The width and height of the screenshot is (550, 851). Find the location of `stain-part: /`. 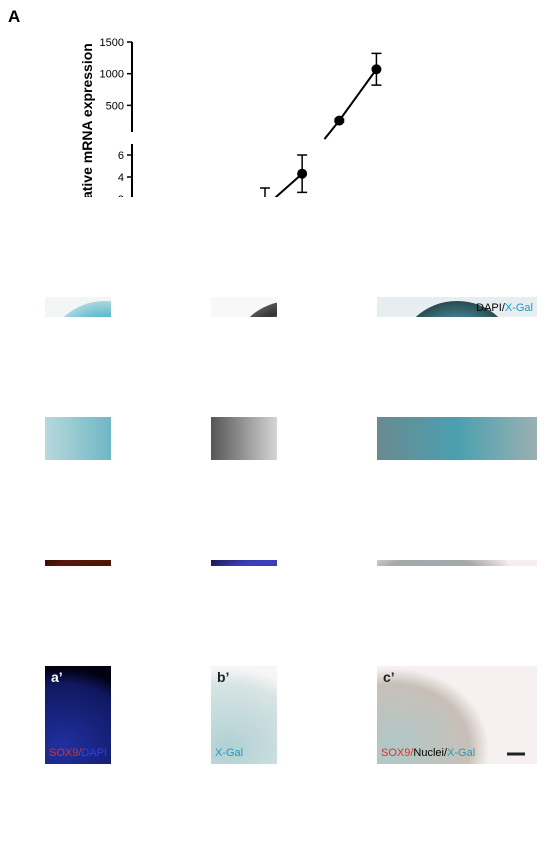

stain-part: / is located at coordinates (504, 308).